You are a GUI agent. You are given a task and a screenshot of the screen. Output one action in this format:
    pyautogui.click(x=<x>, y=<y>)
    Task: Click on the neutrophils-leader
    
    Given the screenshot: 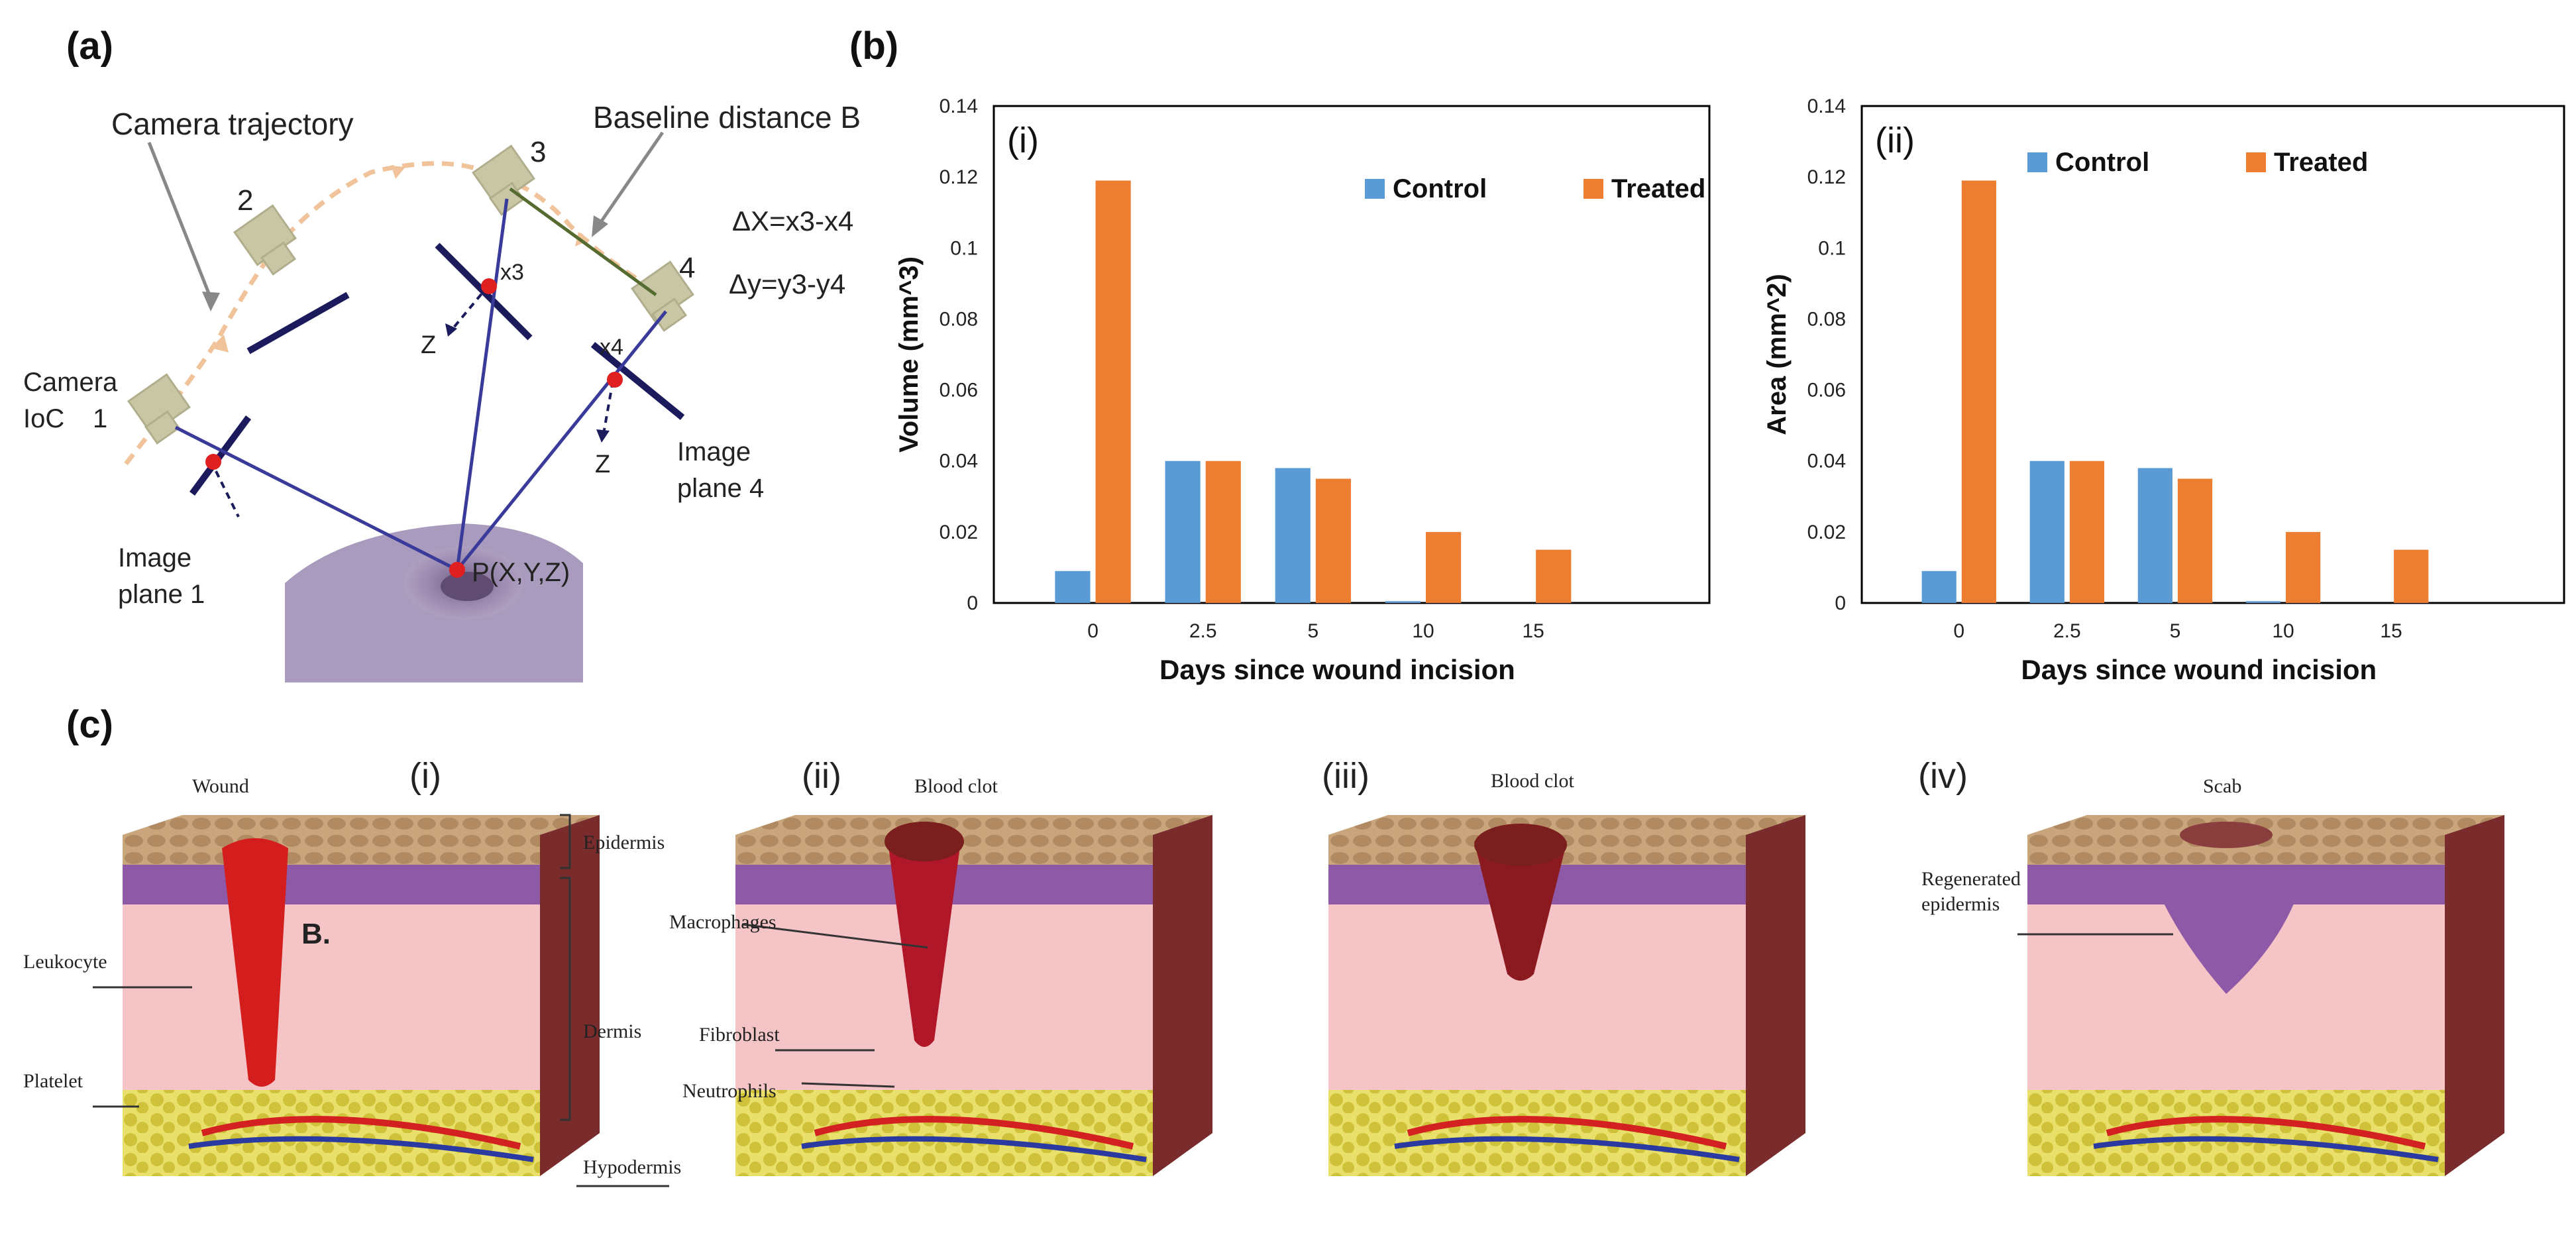 What is the action you would take?
    pyautogui.click(x=848, y=1085)
    